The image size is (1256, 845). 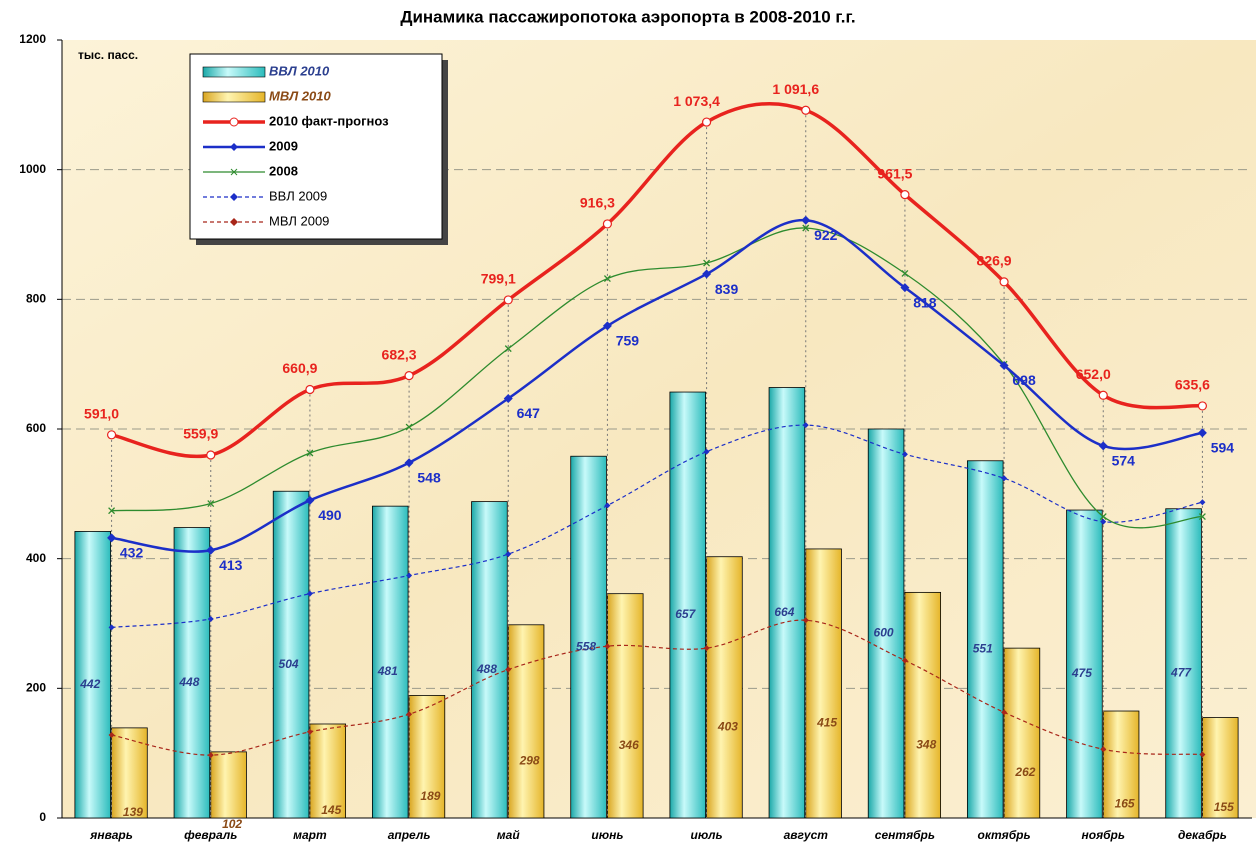 What do you see at coordinates (430, 796) in the screenshot?
I see `bar-label: 189` at bounding box center [430, 796].